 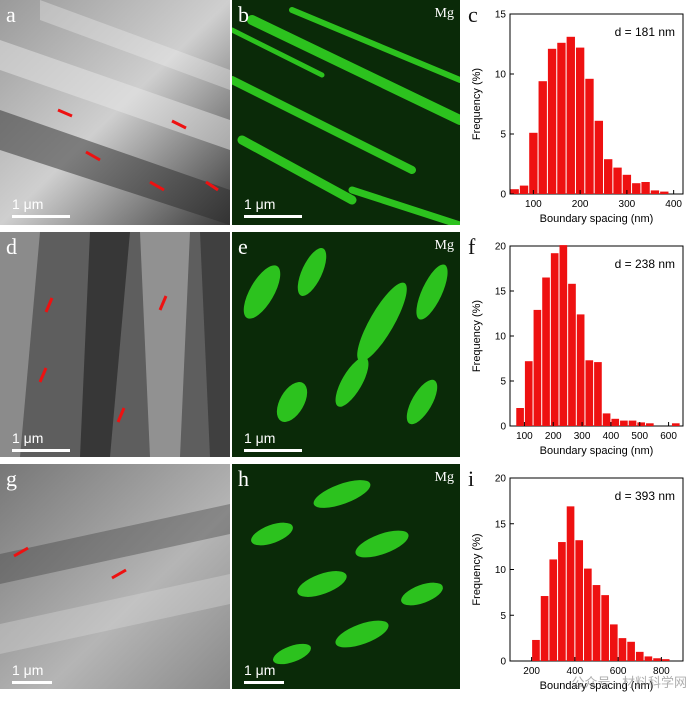 What do you see at coordinates (661, 671) in the screenshot?
I see `x-tick-label: 800` at bounding box center [661, 671].